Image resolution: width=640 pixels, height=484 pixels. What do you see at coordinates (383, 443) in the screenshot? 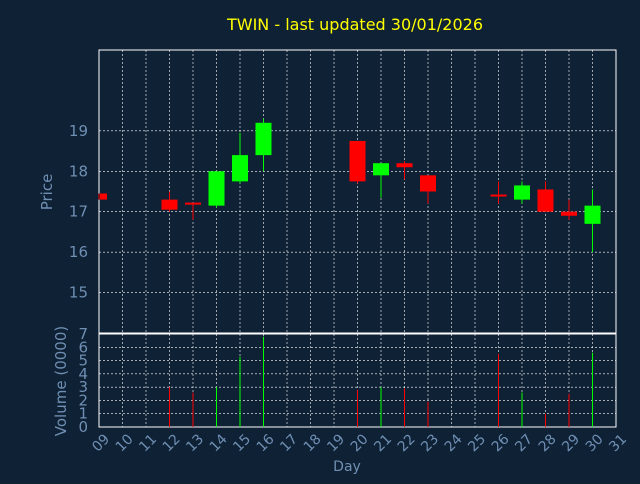
I see `x-tick-label: 21` at bounding box center [383, 443].